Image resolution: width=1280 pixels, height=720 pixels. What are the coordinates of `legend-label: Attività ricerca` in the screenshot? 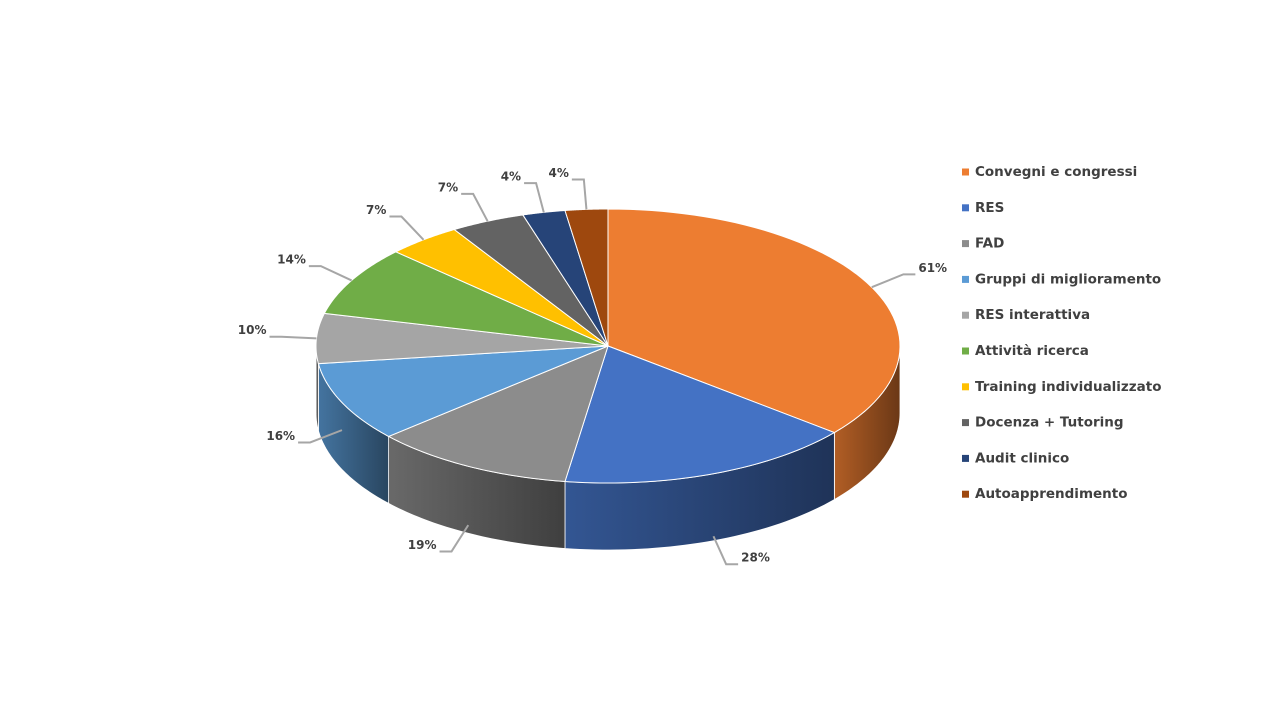 It's located at (1032, 351).